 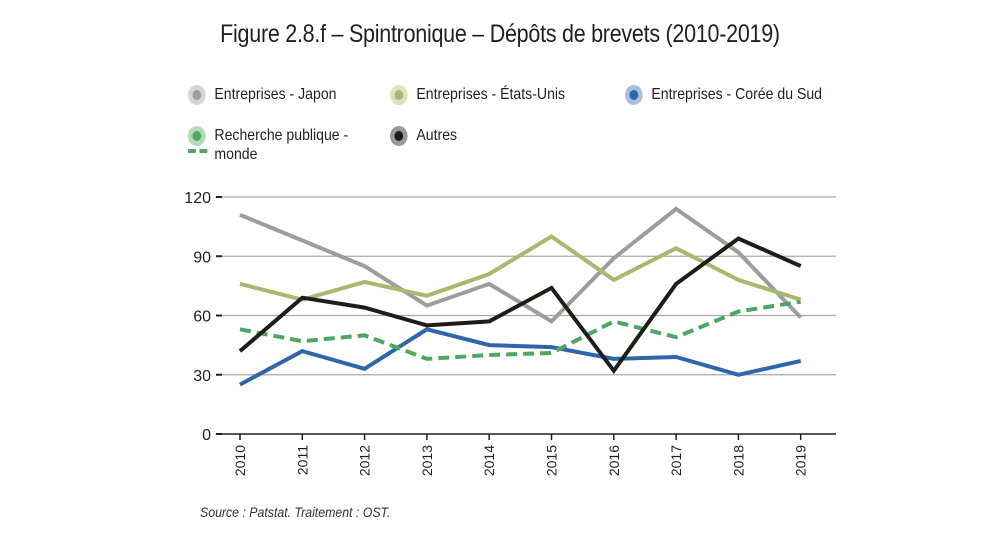 What do you see at coordinates (198, 151) in the screenshot?
I see `dashed-line-icon` at bounding box center [198, 151].